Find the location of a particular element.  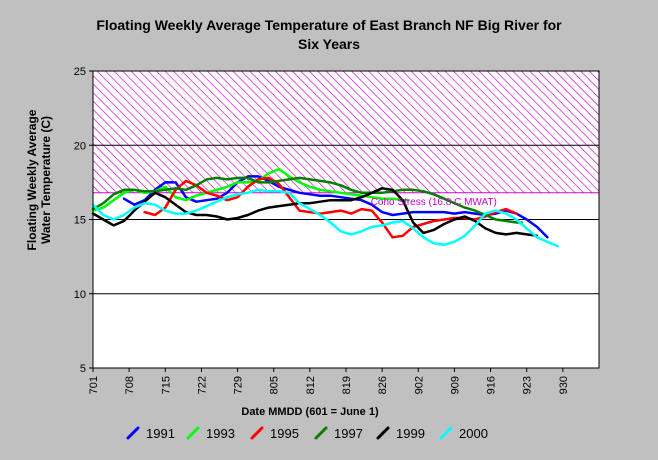

series-line-1997 is located at coordinates (307, 200).